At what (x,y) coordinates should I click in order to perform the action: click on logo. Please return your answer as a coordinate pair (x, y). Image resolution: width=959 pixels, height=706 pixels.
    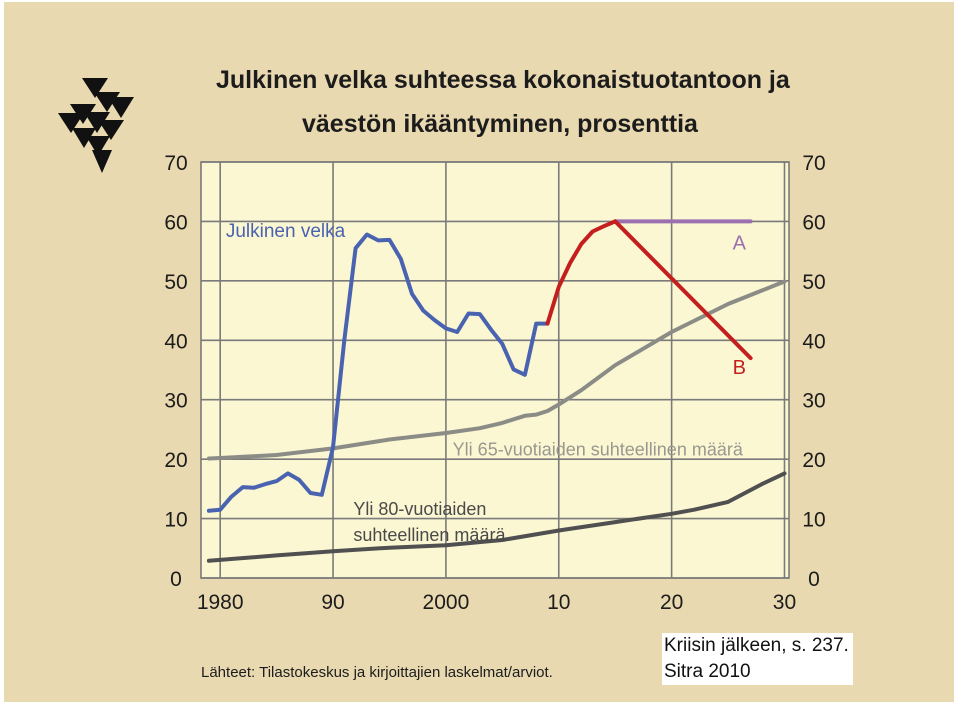
    Looking at the image, I should click on (96, 125).